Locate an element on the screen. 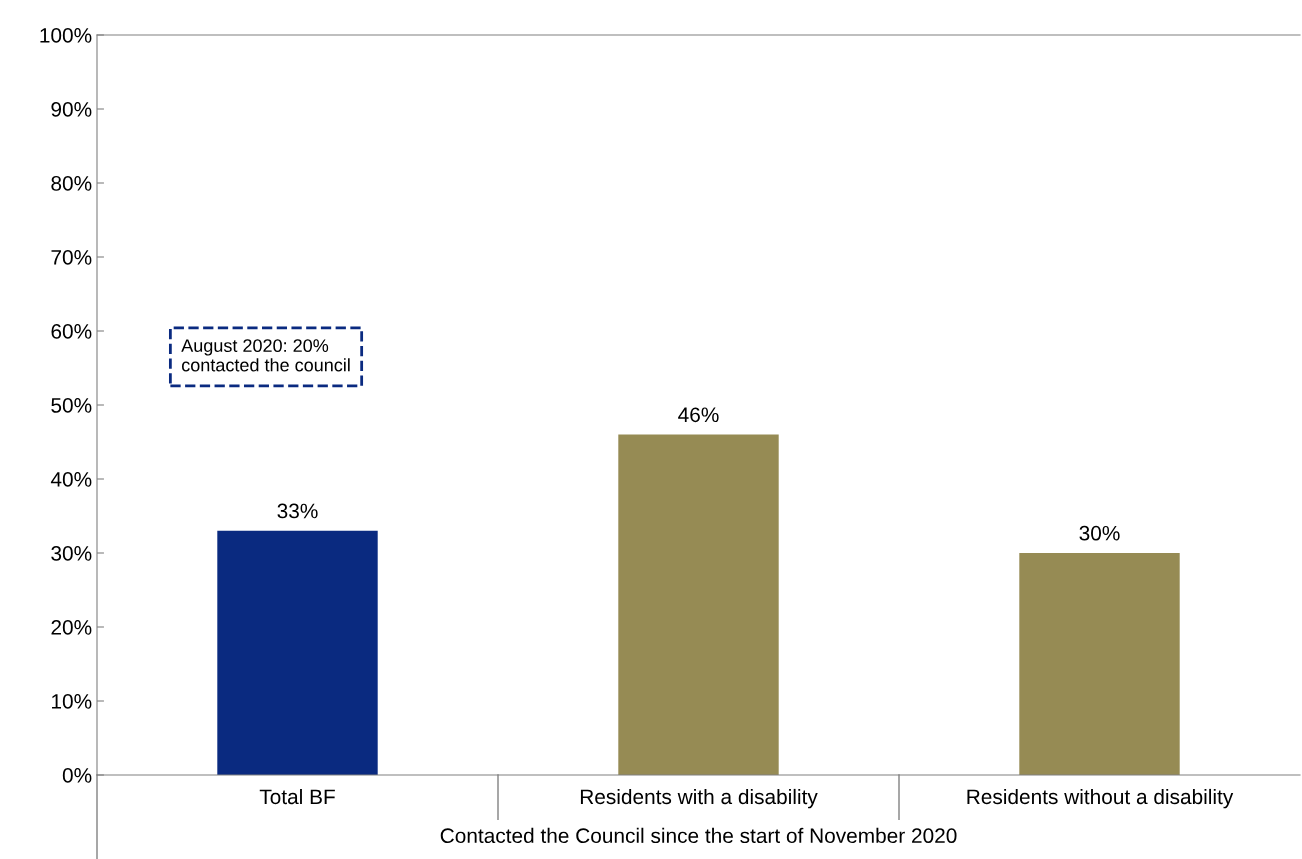 Image resolution: width=1302 pixels, height=859 pixels. data-label: 30% is located at coordinates (1099, 533).